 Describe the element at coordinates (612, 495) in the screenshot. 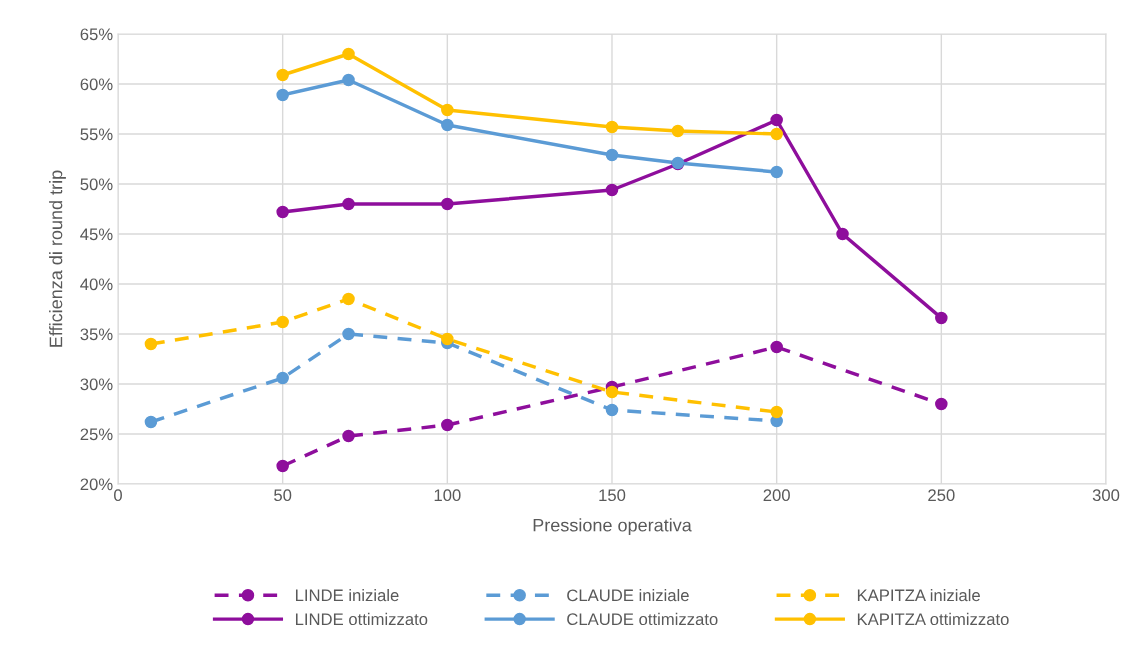

I see `x-tick-label: 150` at that location.